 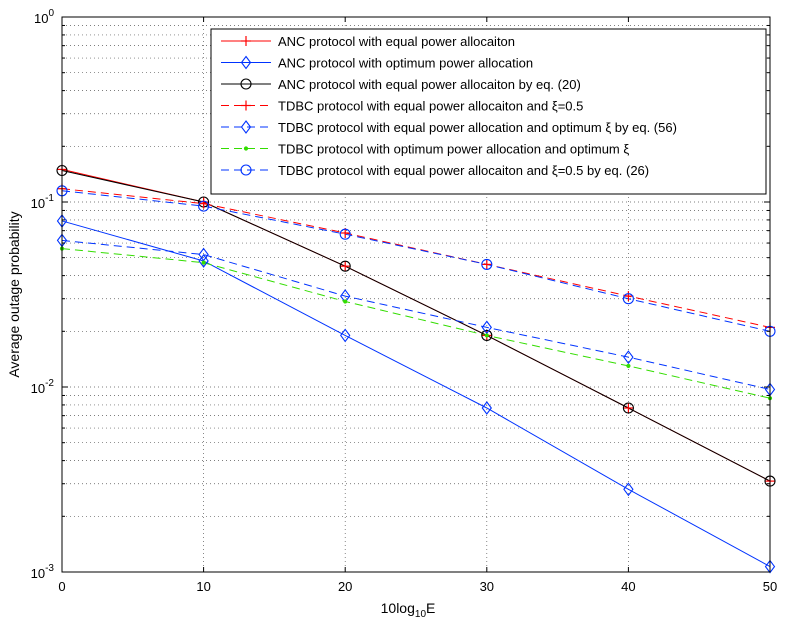 What do you see at coordinates (43, 202) in the screenshot?
I see `y-tick-label: 10⁻¹` at bounding box center [43, 202].